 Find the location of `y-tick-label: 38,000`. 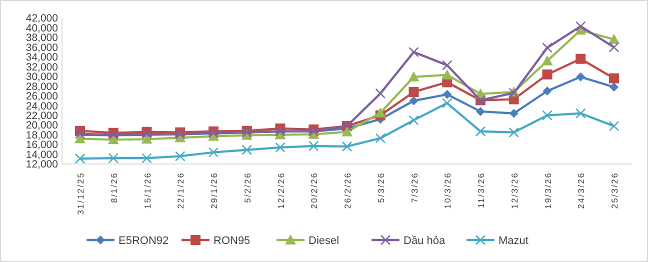

y-tick-label: 38,000 is located at coordinates (42, 38).